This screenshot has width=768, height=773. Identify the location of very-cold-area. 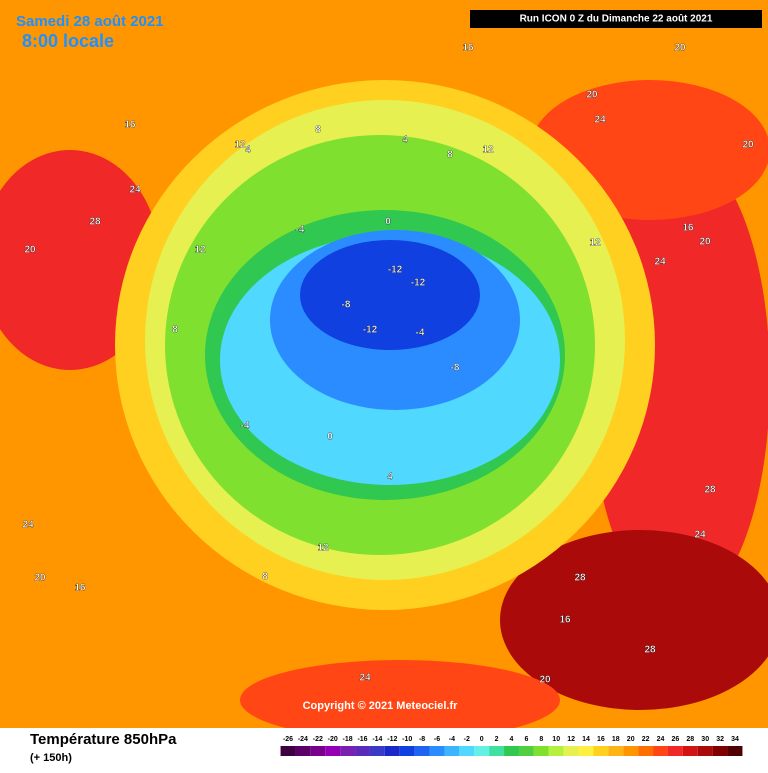
(390, 295).